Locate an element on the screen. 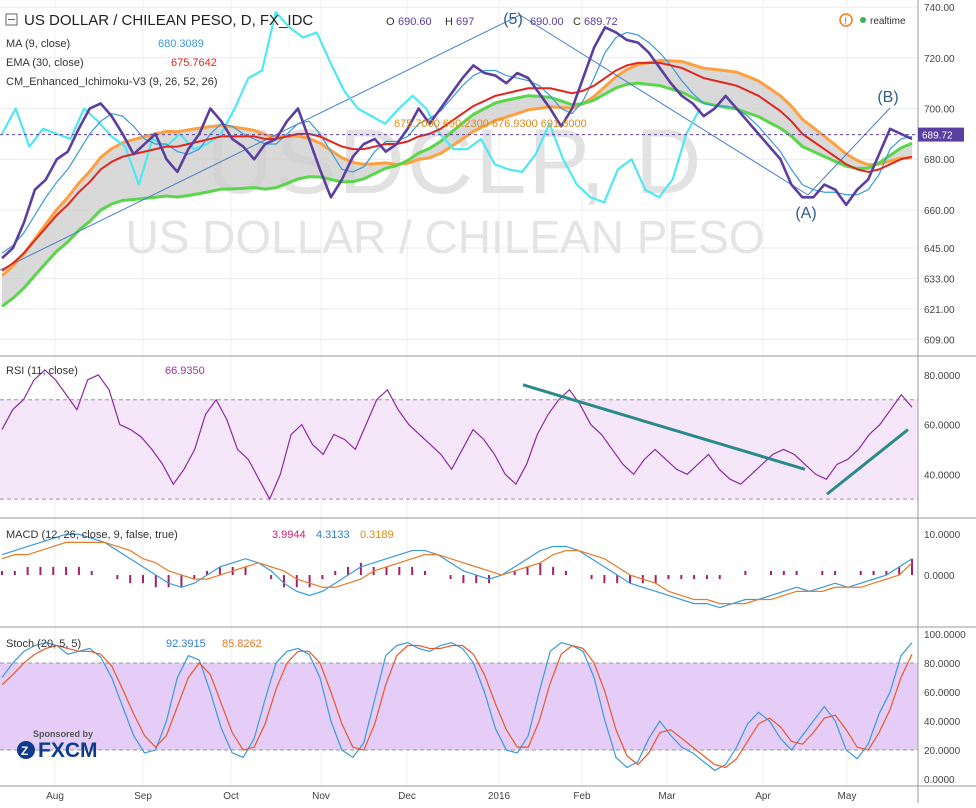 The width and height of the screenshot is (976, 808). stoch-label: Stoch (20, 5, 5) is located at coordinates (43, 644).